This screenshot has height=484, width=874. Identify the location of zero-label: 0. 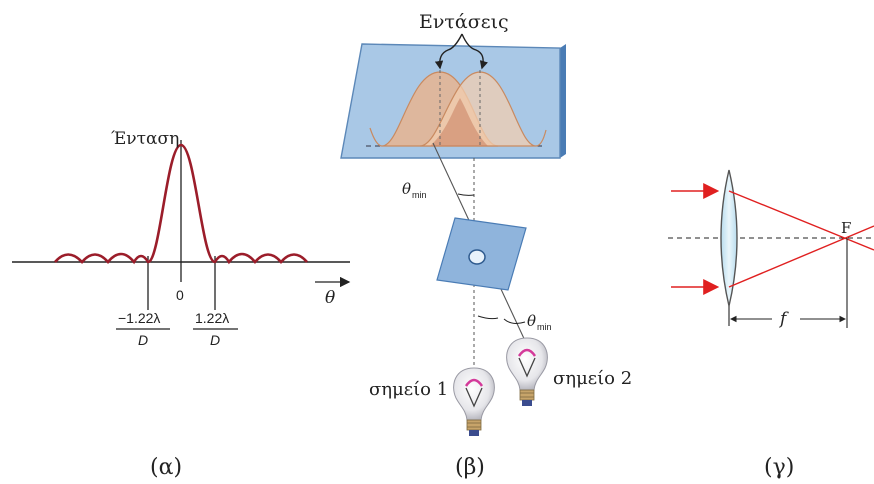
(180, 295).